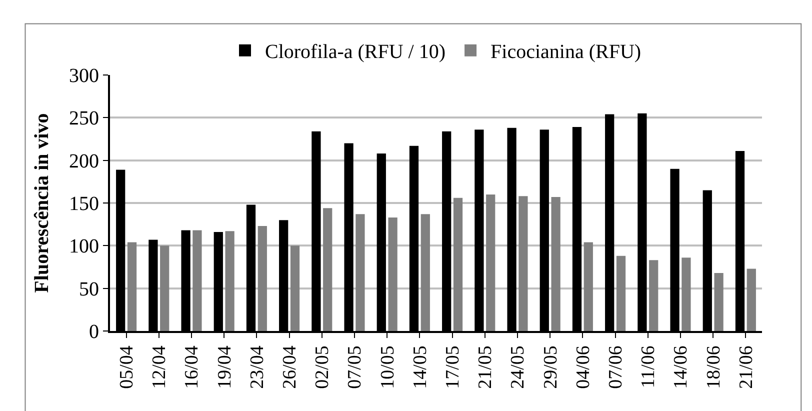  Describe the element at coordinates (485, 367) in the screenshot. I see `x-tick-label: 21/05` at that location.